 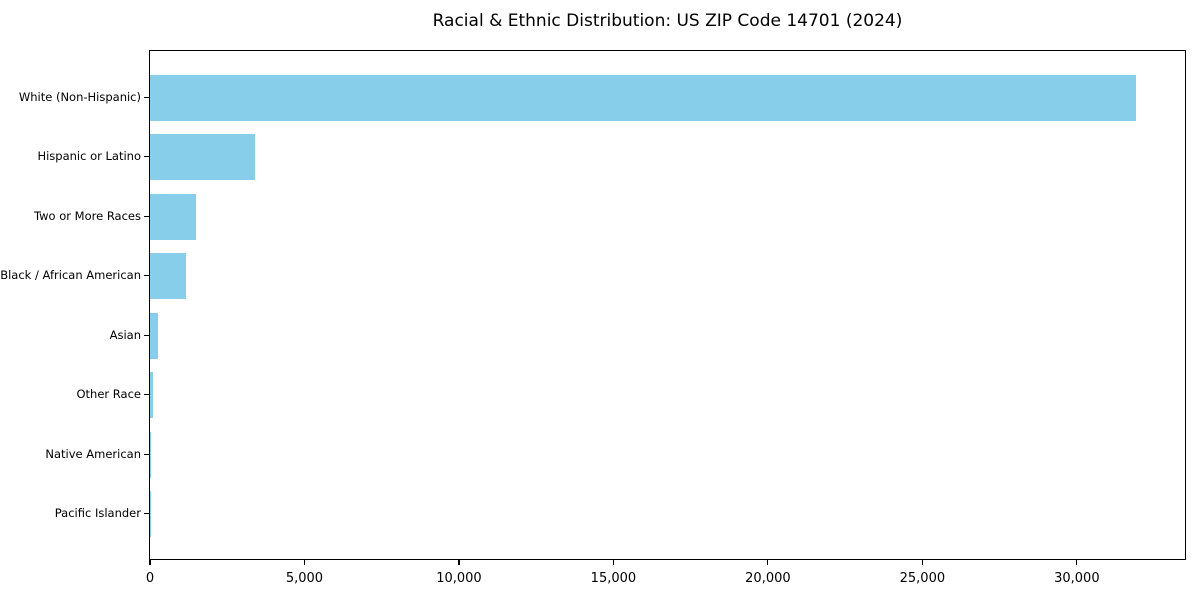 I want to click on y-tick-label: Other Race, so click(x=109, y=394).